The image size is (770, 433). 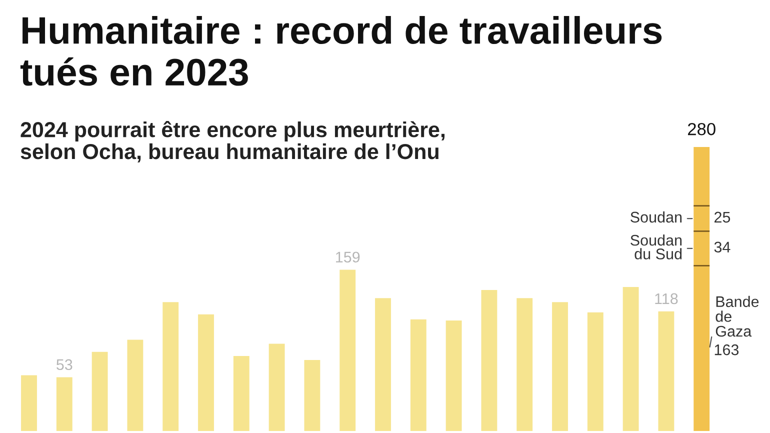 I want to click on data-label: 53, so click(x=64, y=364).